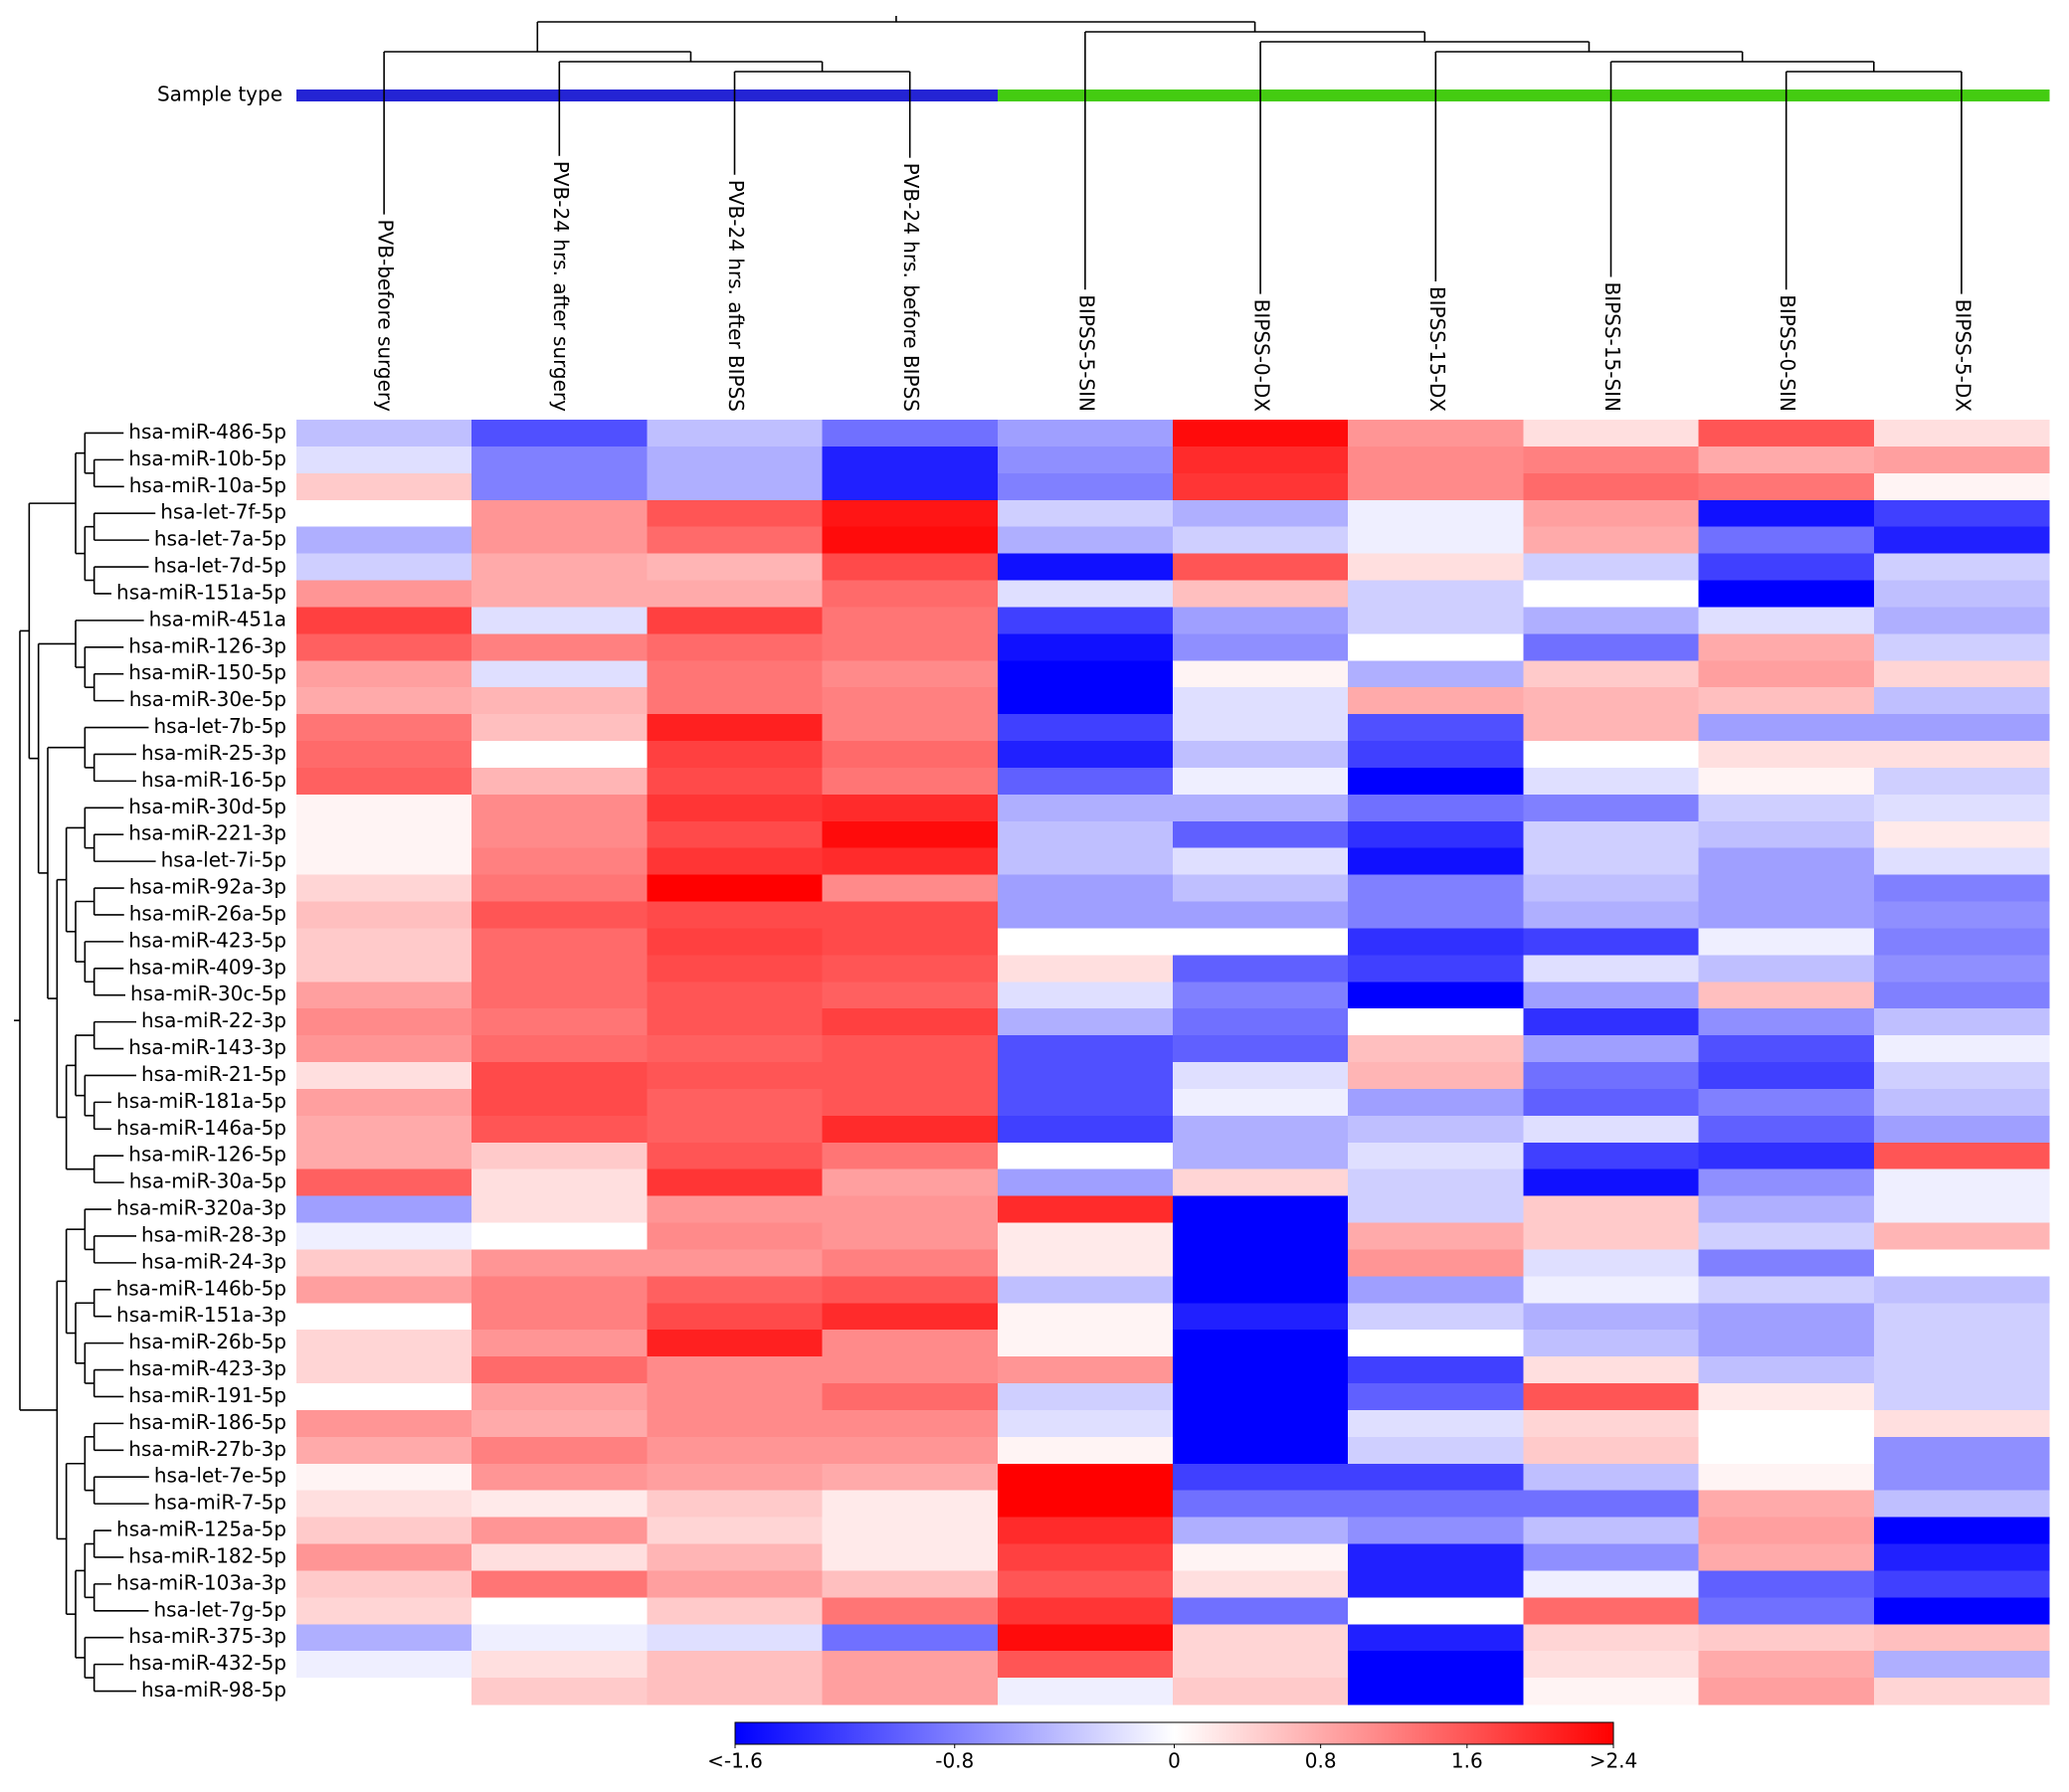 Image resolution: width=2069 pixels, height=1792 pixels. I want to click on row-label: hsa-miR-146b-5p, so click(201, 1288).